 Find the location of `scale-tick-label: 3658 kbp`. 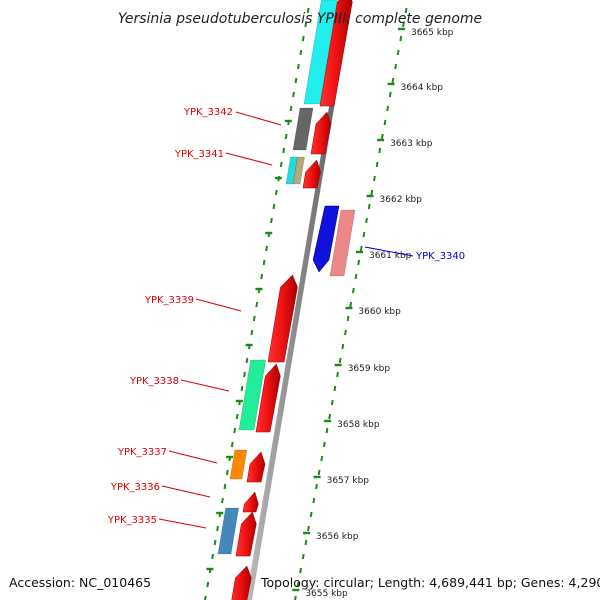

scale-tick-label: 3658 kbp is located at coordinates (358, 425).